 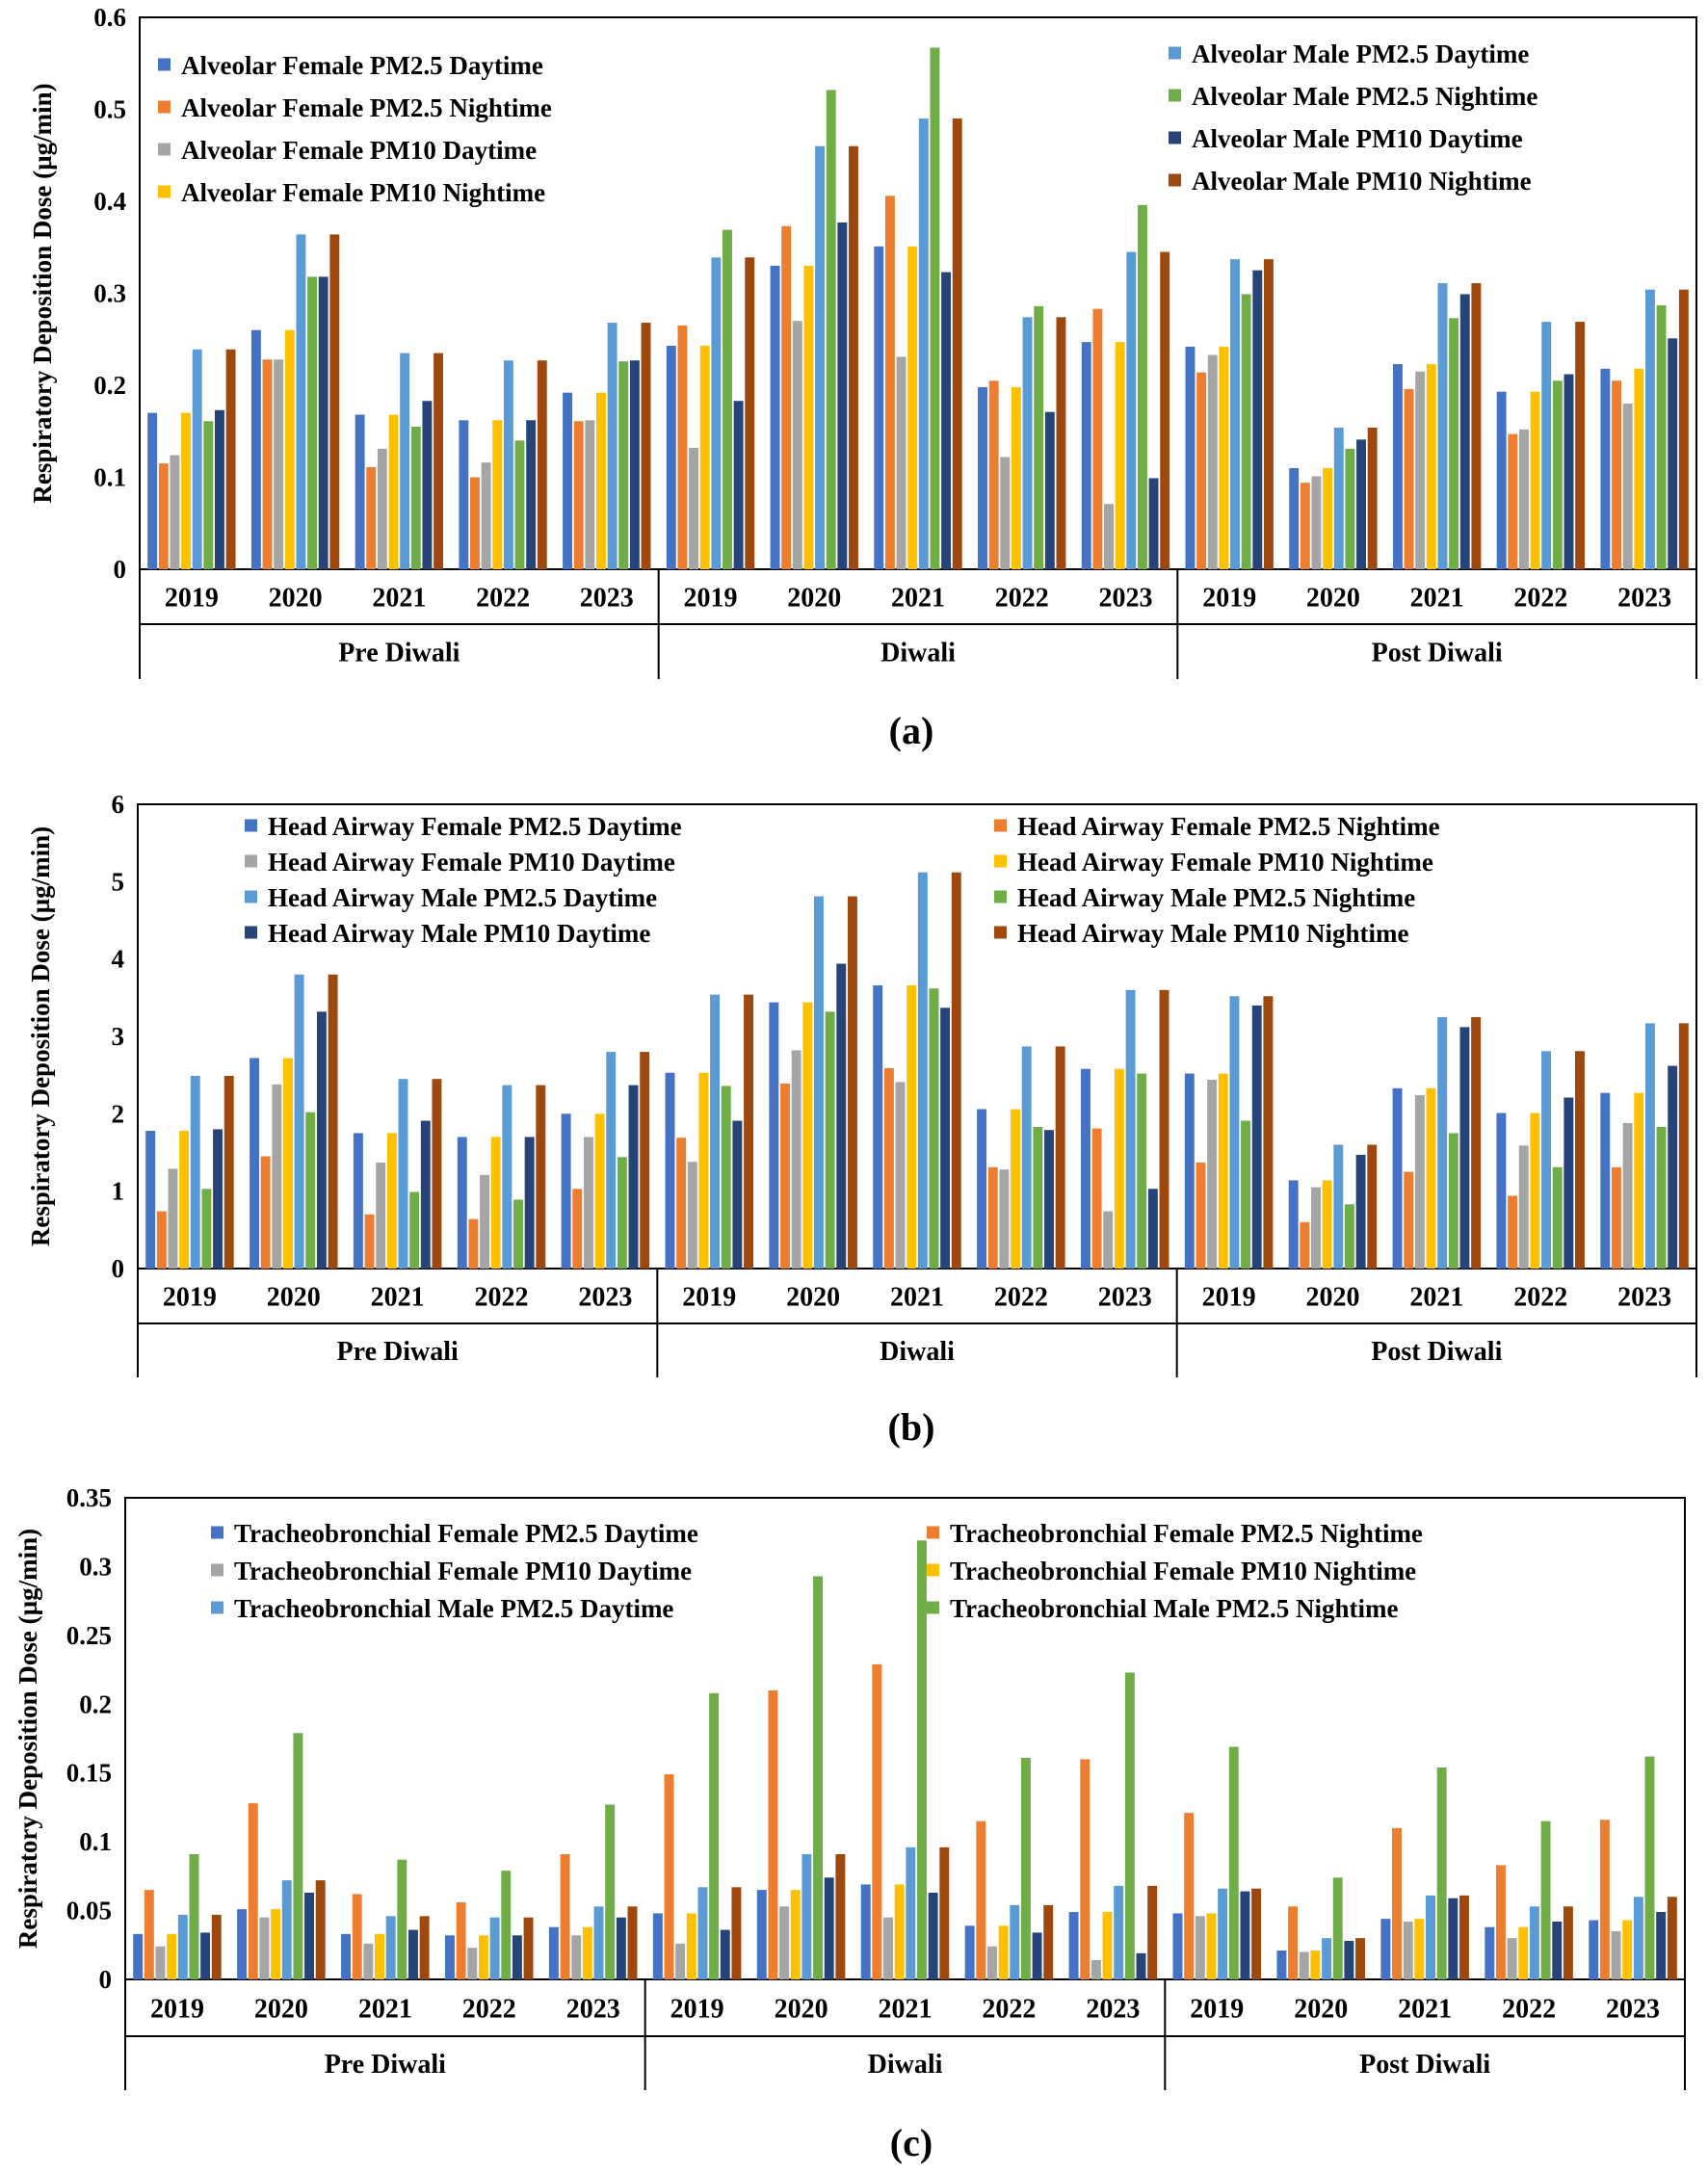 I want to click on group-label: Pre Diwali, so click(x=385, y=2065).